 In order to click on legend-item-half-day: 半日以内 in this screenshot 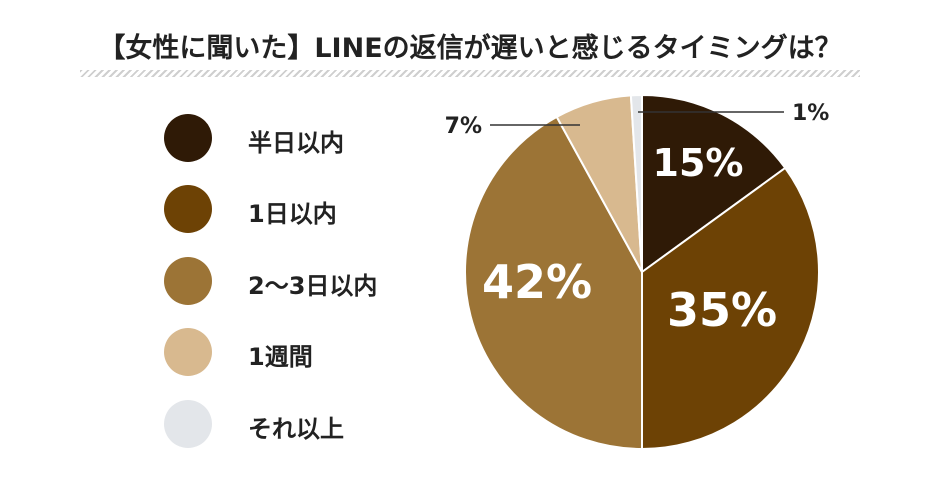, I will do `click(314, 138)`.